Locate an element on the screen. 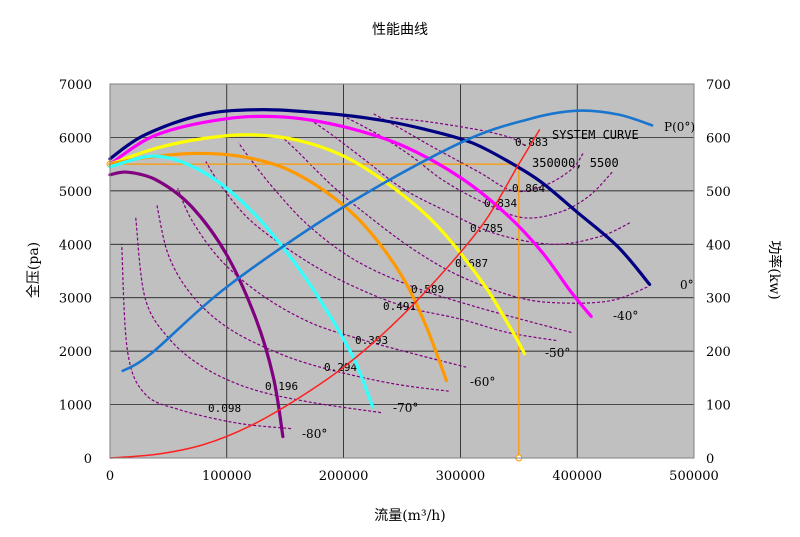 Image resolution: width=800 pixels, height=537 pixels. pressure-curve-label: -80° is located at coordinates (314, 434).